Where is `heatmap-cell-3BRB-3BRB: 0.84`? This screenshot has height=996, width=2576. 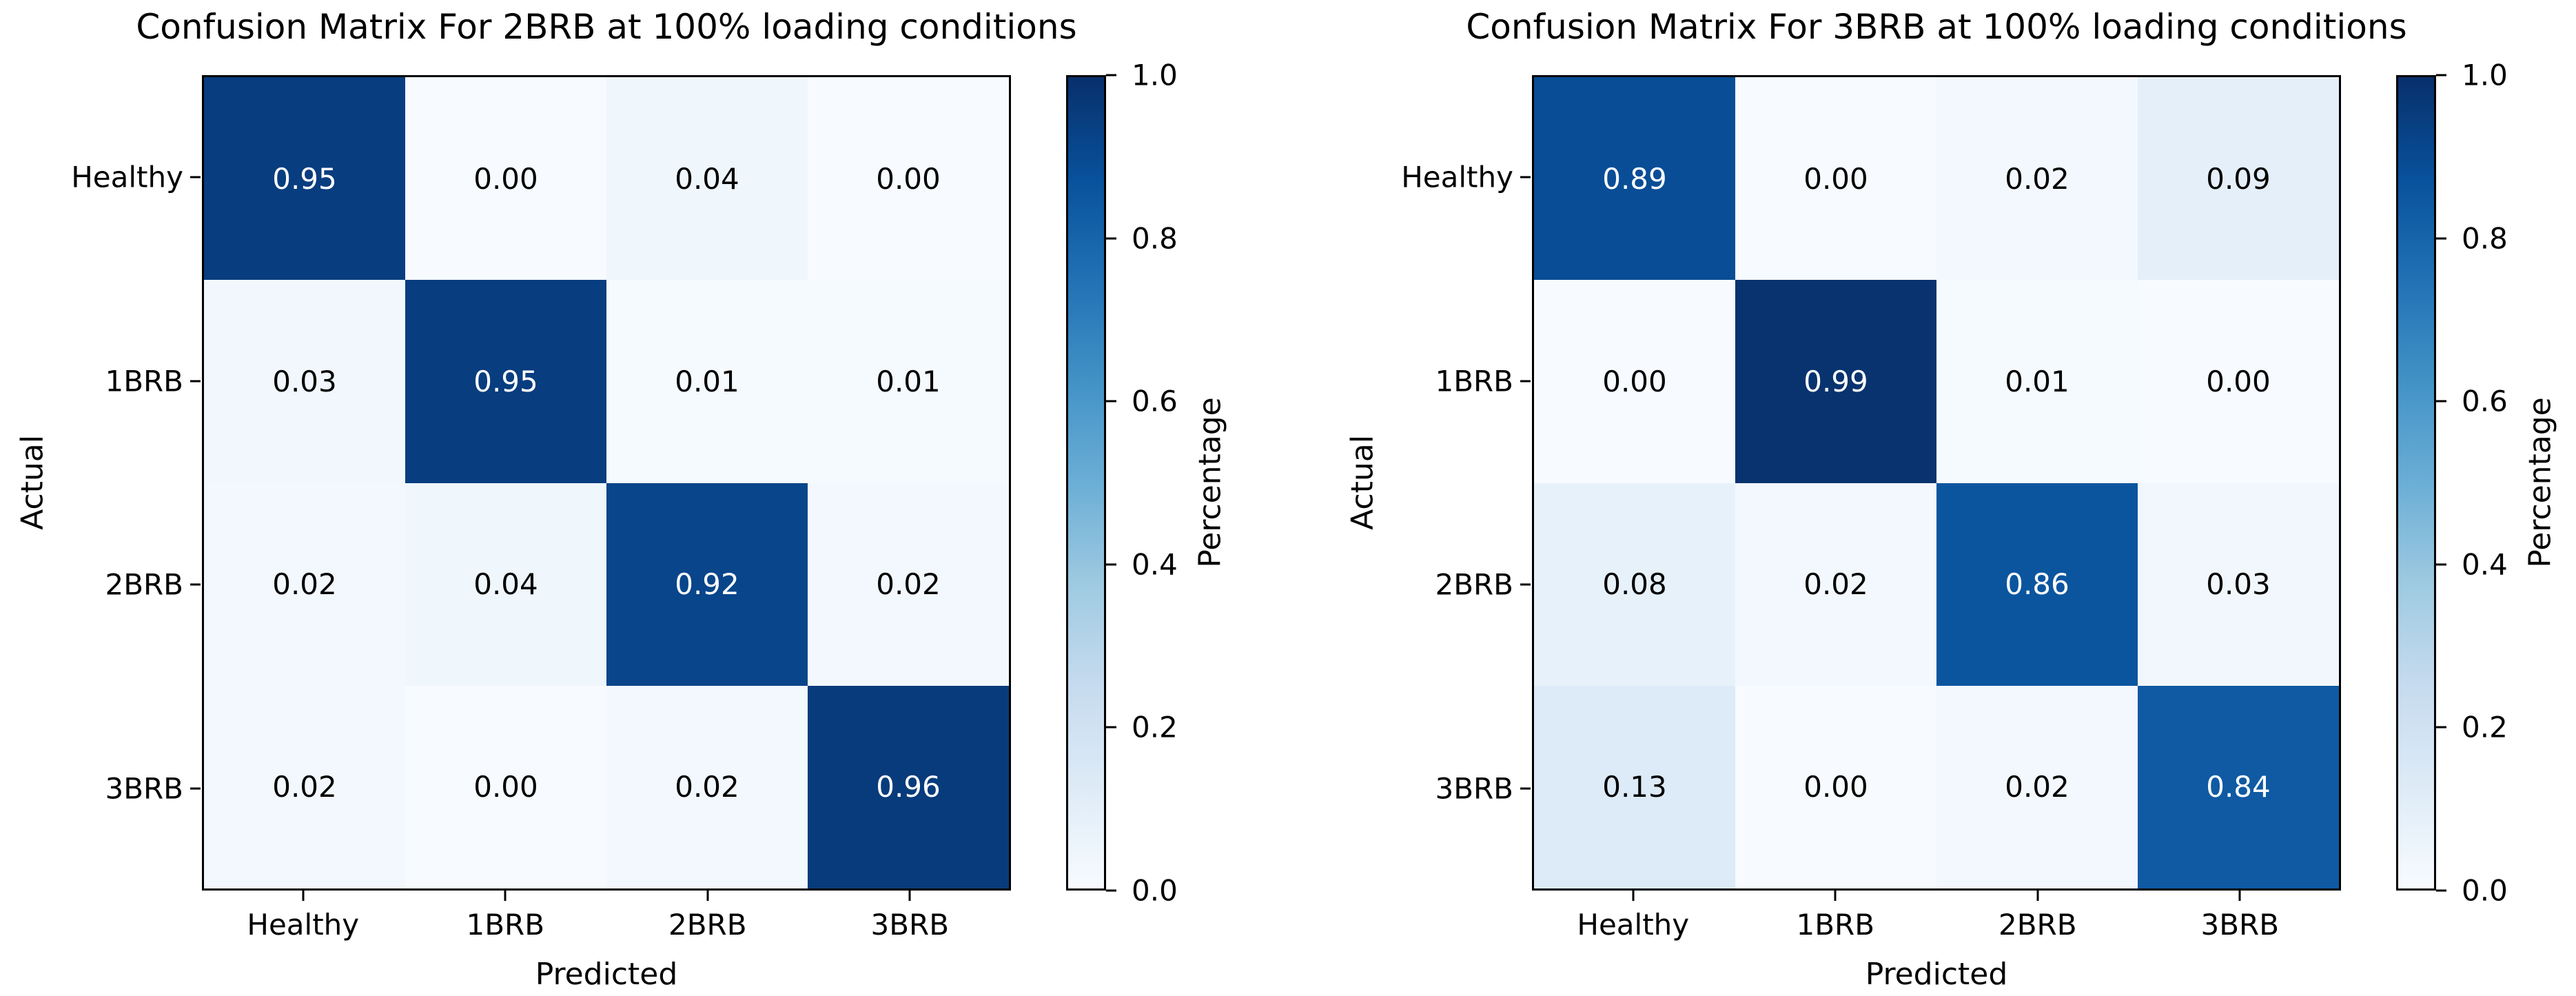 heatmap-cell-3BRB-3BRB: 0.84 is located at coordinates (2238, 786).